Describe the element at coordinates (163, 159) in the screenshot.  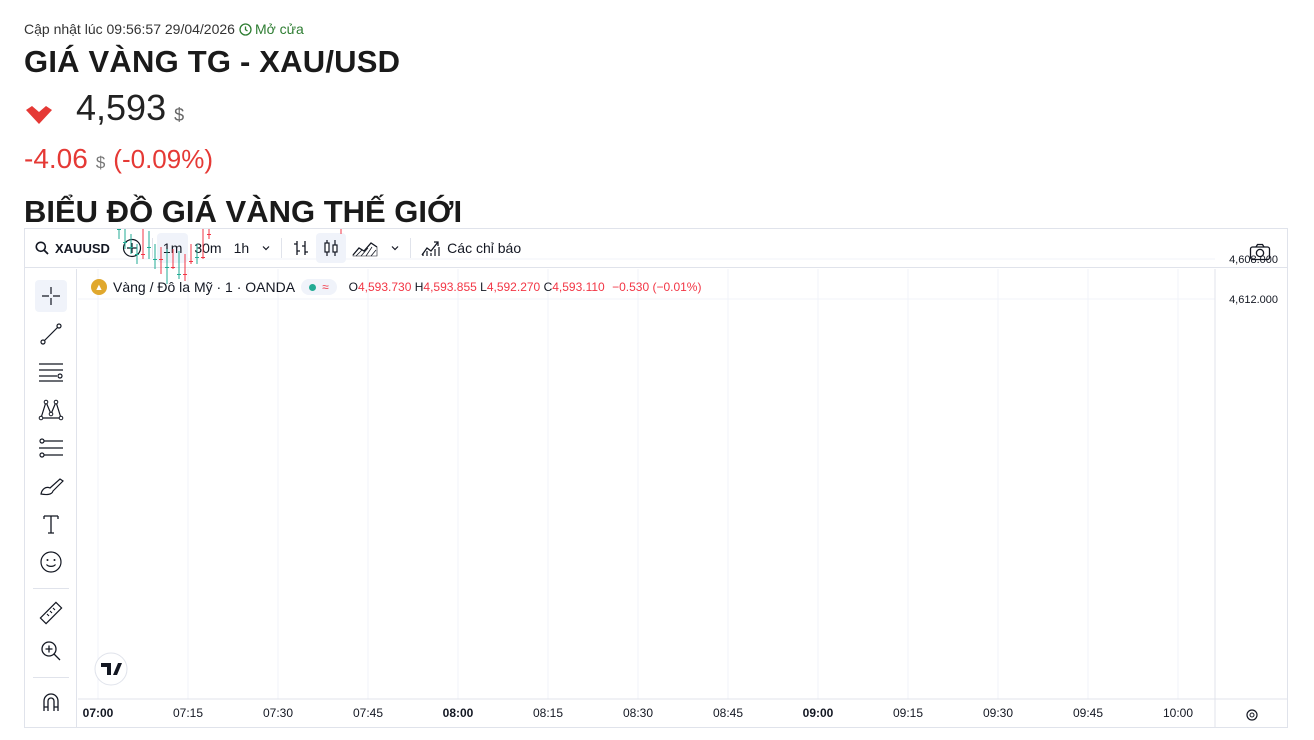
I see `price-change-percent: (-0.09%)` at that location.